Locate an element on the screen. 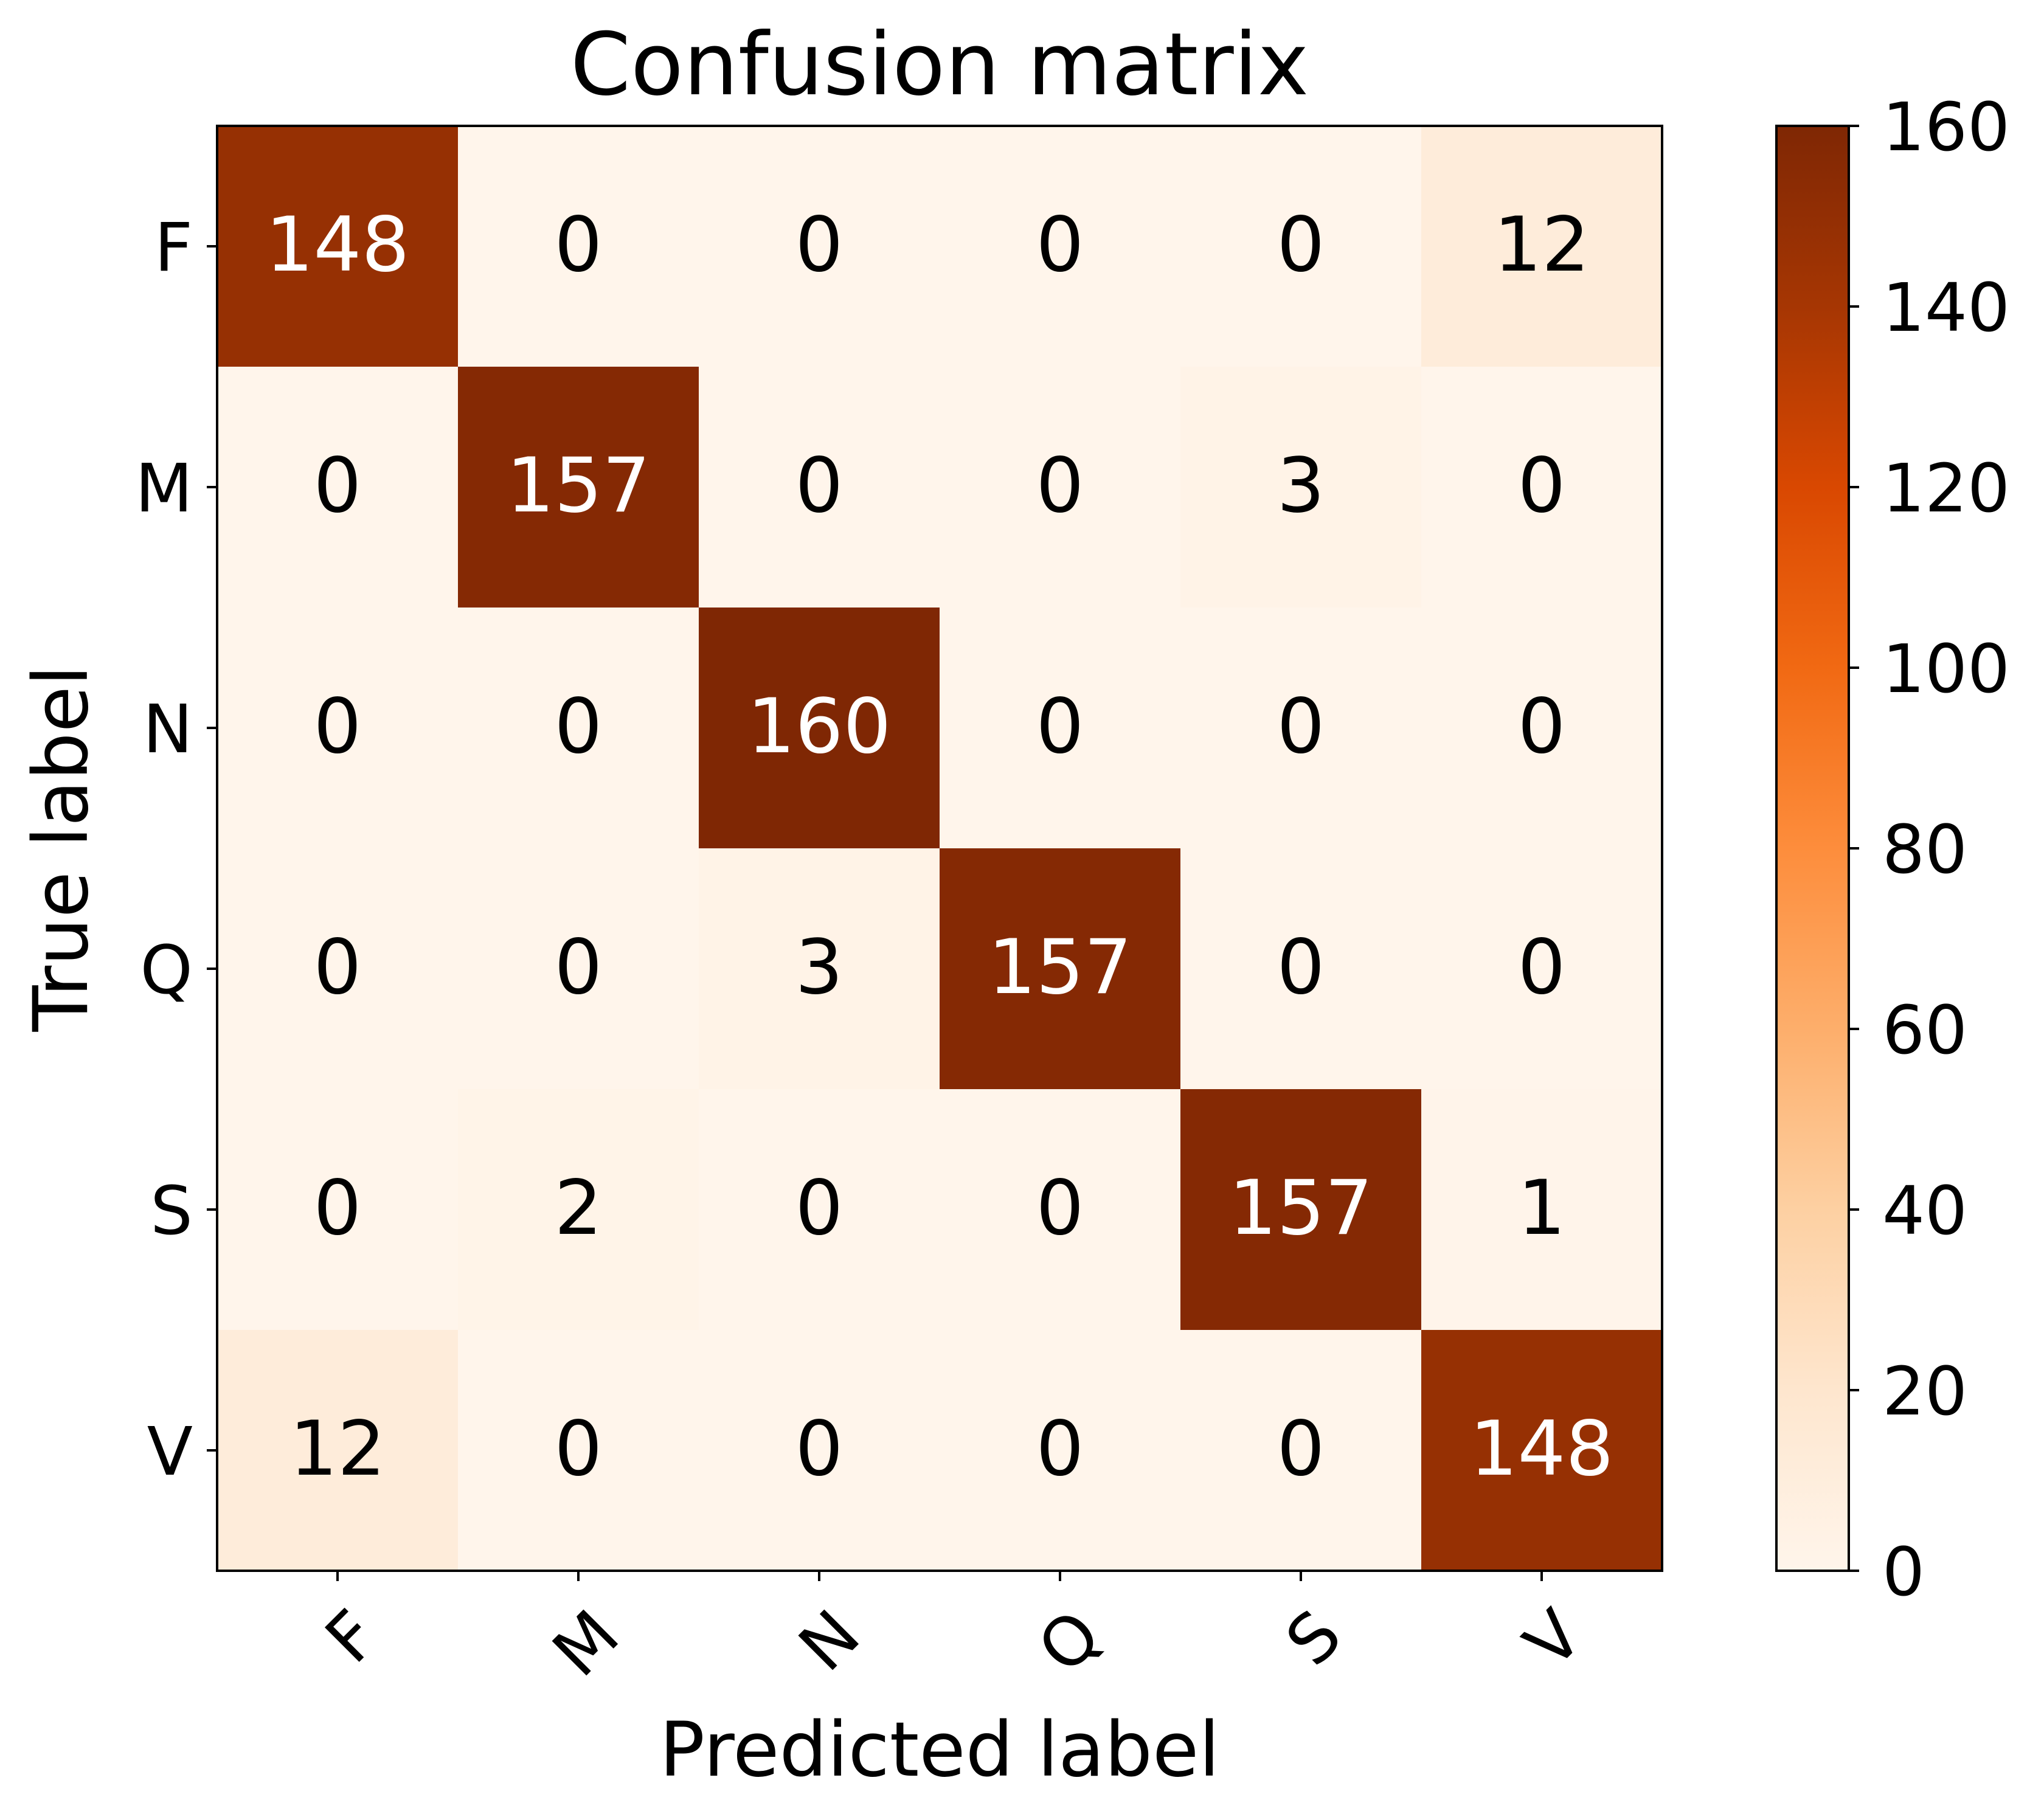 The image size is (2044, 1814). colorbar-tick-label: 80 is located at coordinates (1924, 849).